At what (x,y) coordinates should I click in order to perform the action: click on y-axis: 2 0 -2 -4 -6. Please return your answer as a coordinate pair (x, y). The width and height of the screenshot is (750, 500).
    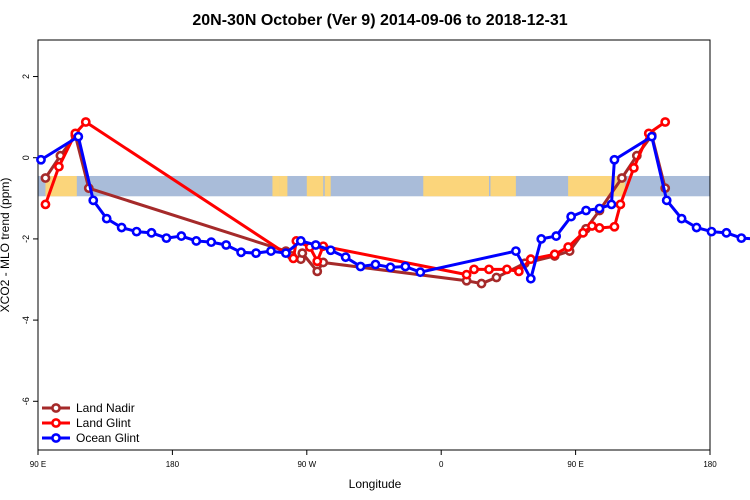
    Looking at the image, I should click on (29, 239).